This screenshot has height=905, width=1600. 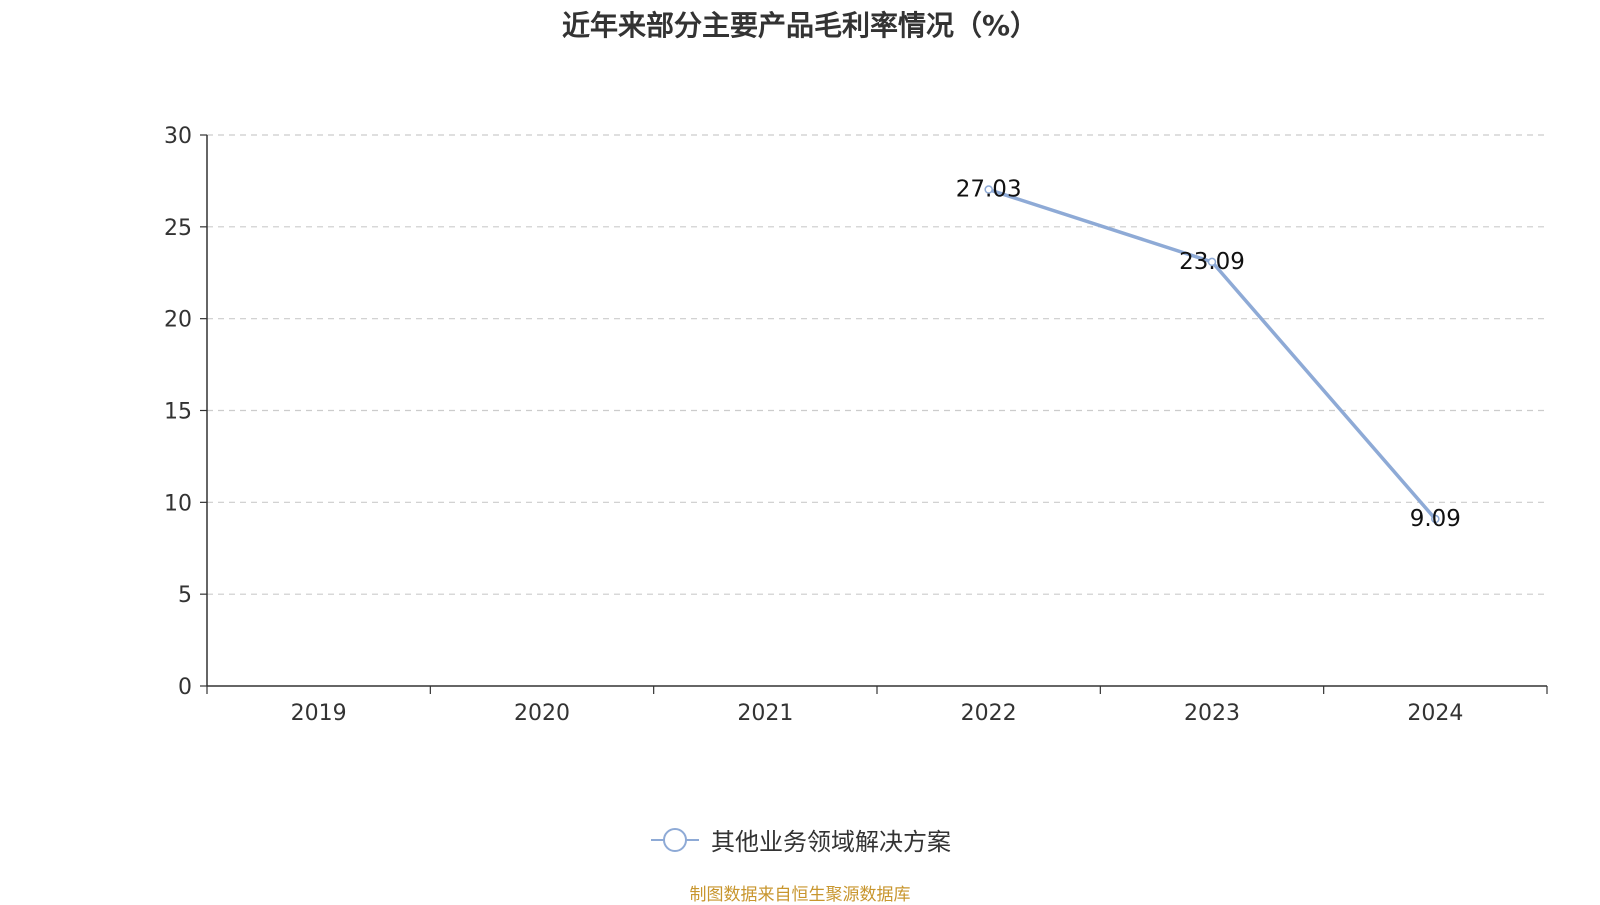 I want to click on source-note: 制图数据来自恒生聚源数据库, so click(x=800, y=895).